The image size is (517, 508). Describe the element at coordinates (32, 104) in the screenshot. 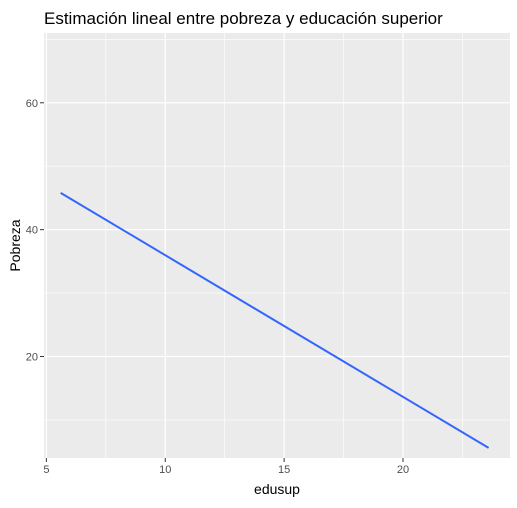

I see `y-tick-label: 60` at that location.